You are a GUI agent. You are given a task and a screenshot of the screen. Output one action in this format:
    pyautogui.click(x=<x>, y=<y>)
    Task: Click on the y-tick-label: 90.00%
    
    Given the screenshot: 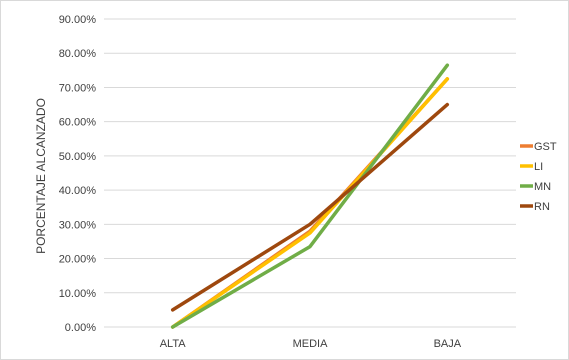 What is the action you would take?
    pyautogui.click(x=78, y=20)
    